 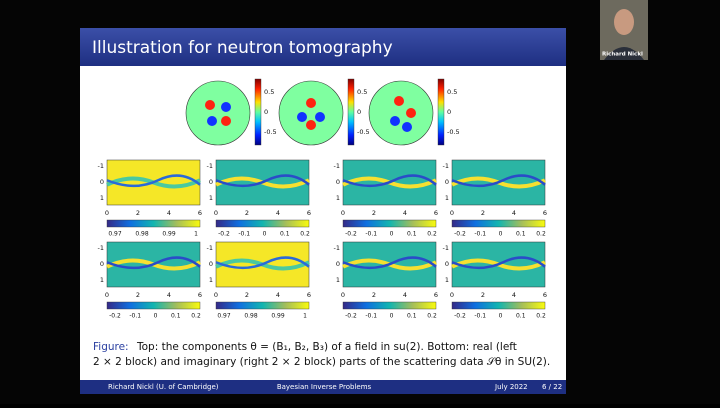 I want to click on participant-name: Richard Nickl, so click(x=622, y=55).